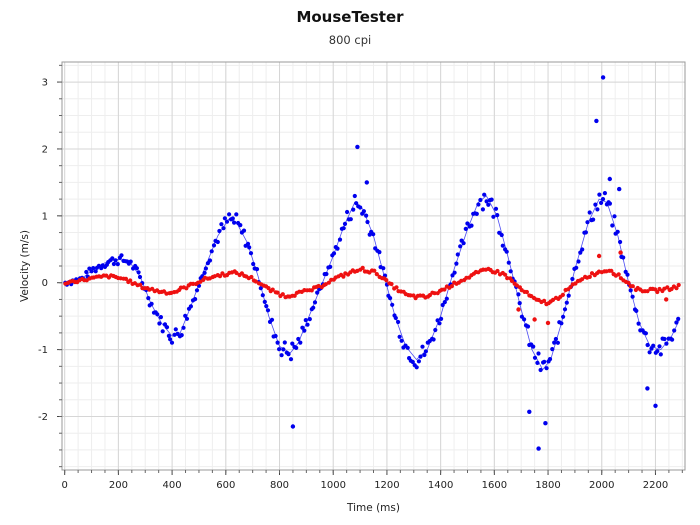  What do you see at coordinates (43, 417) in the screenshot?
I see `y-tick-label: -2` at bounding box center [43, 417].